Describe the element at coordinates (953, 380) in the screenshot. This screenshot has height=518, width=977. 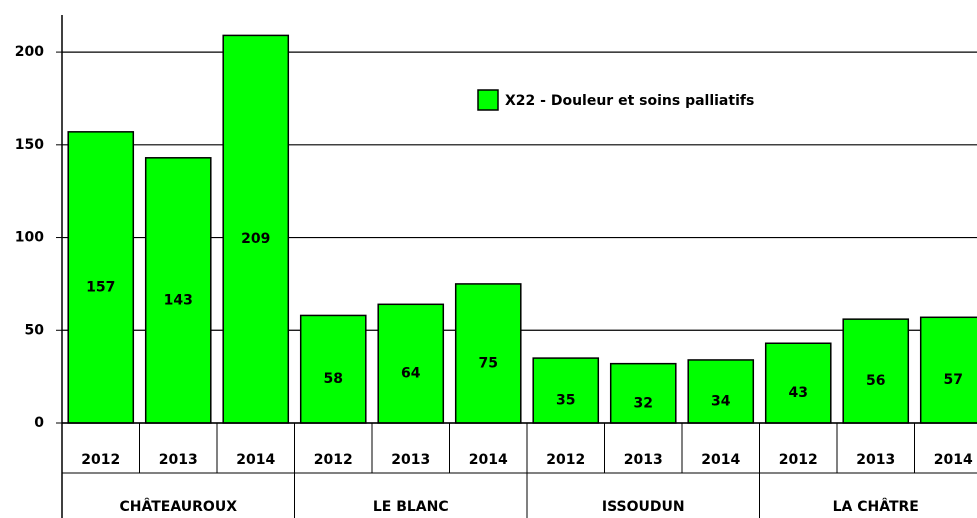
I see `data-label: 57` at that location.